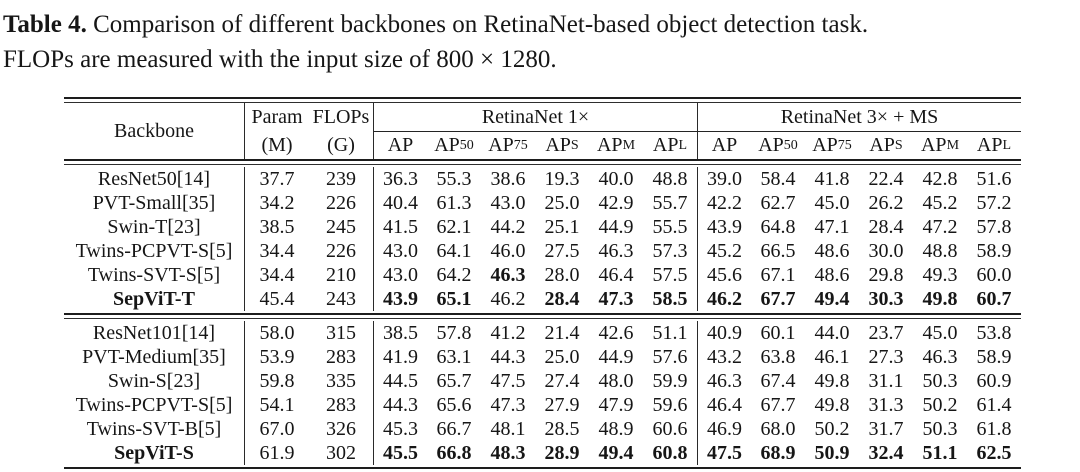  What do you see at coordinates (670, 274) in the screenshot?
I see `retinanet-1x-cell: 57.5` at bounding box center [670, 274].